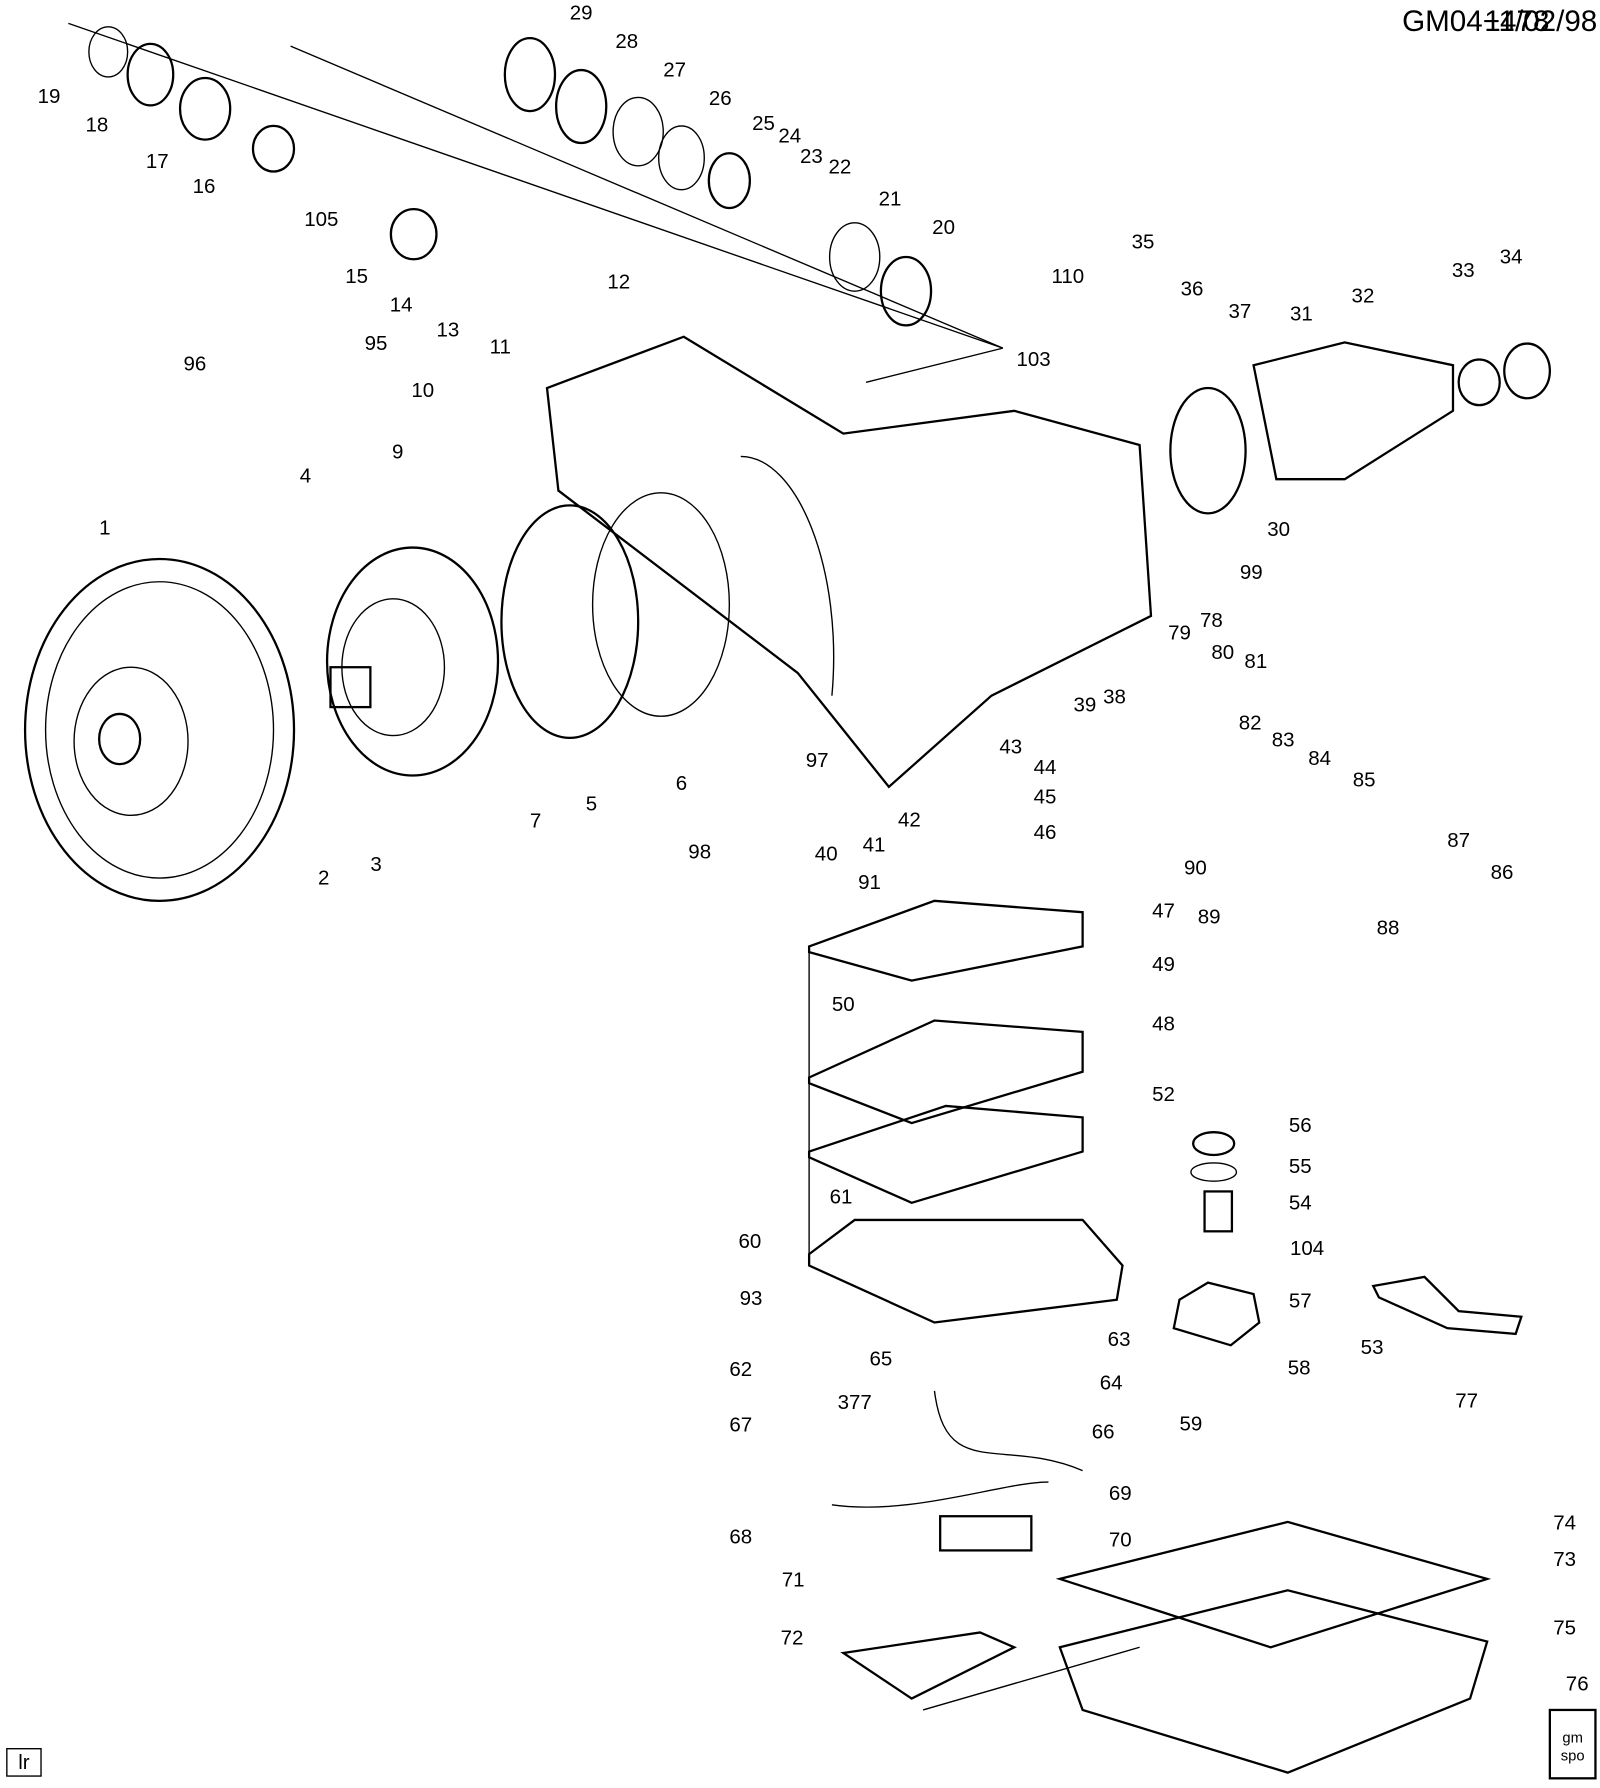 The image size is (1600, 1788). What do you see at coordinates (1195, 867) in the screenshot?
I see `callout-label: 90` at bounding box center [1195, 867].